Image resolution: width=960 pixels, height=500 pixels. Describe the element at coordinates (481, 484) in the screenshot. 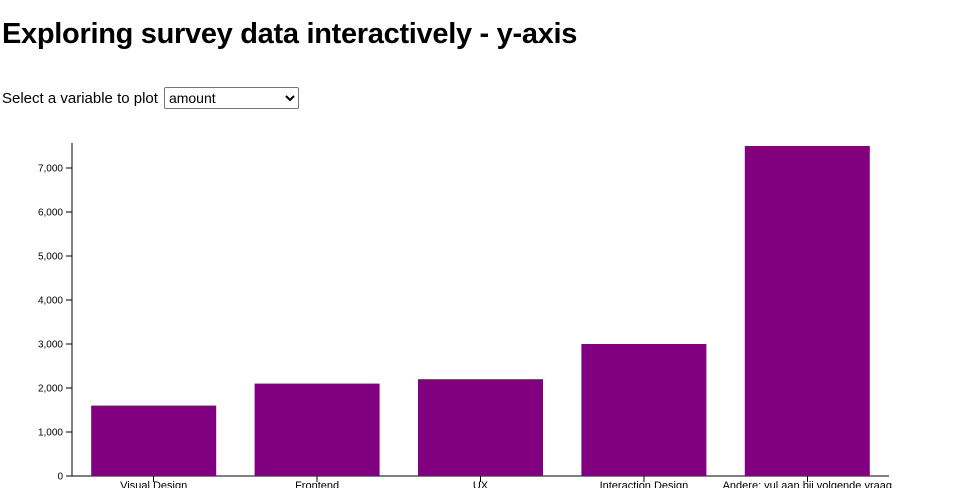

I see `x-category-label: UX` at that location.